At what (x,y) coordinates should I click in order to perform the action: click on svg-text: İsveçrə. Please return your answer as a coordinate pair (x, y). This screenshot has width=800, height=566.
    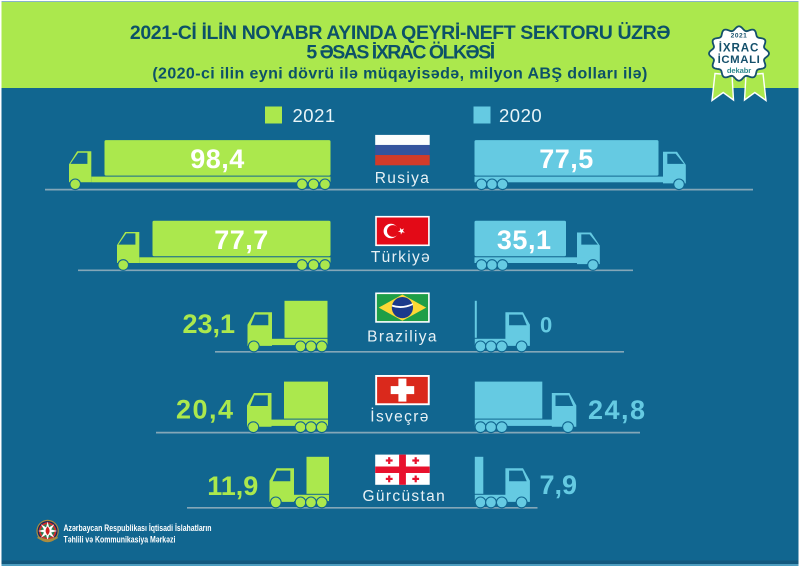
    Looking at the image, I should click on (399, 416).